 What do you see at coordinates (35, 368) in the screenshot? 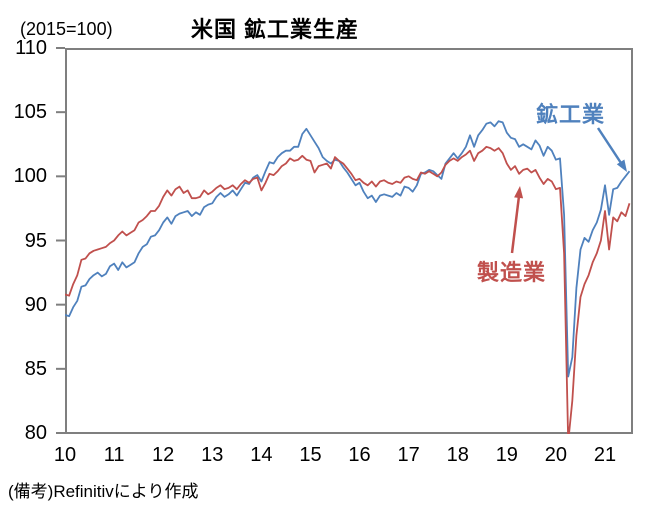
I see `y-tick-label: 85` at bounding box center [35, 368].